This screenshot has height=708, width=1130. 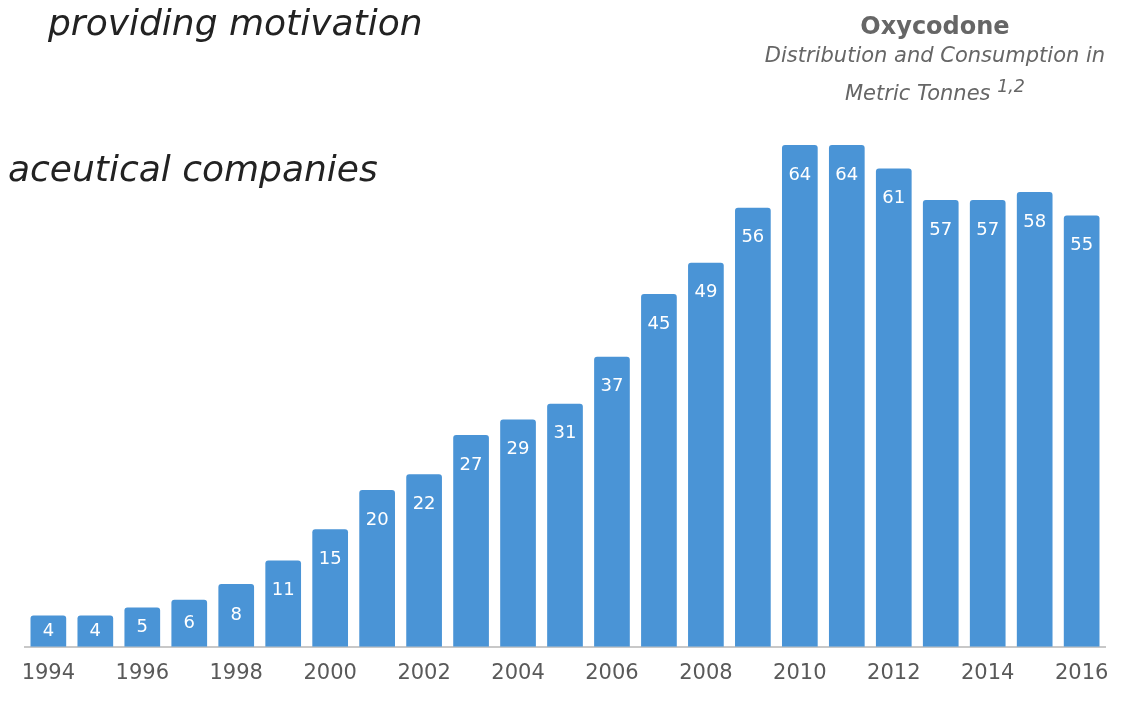 I want to click on data-label: 6, so click(x=189, y=621).